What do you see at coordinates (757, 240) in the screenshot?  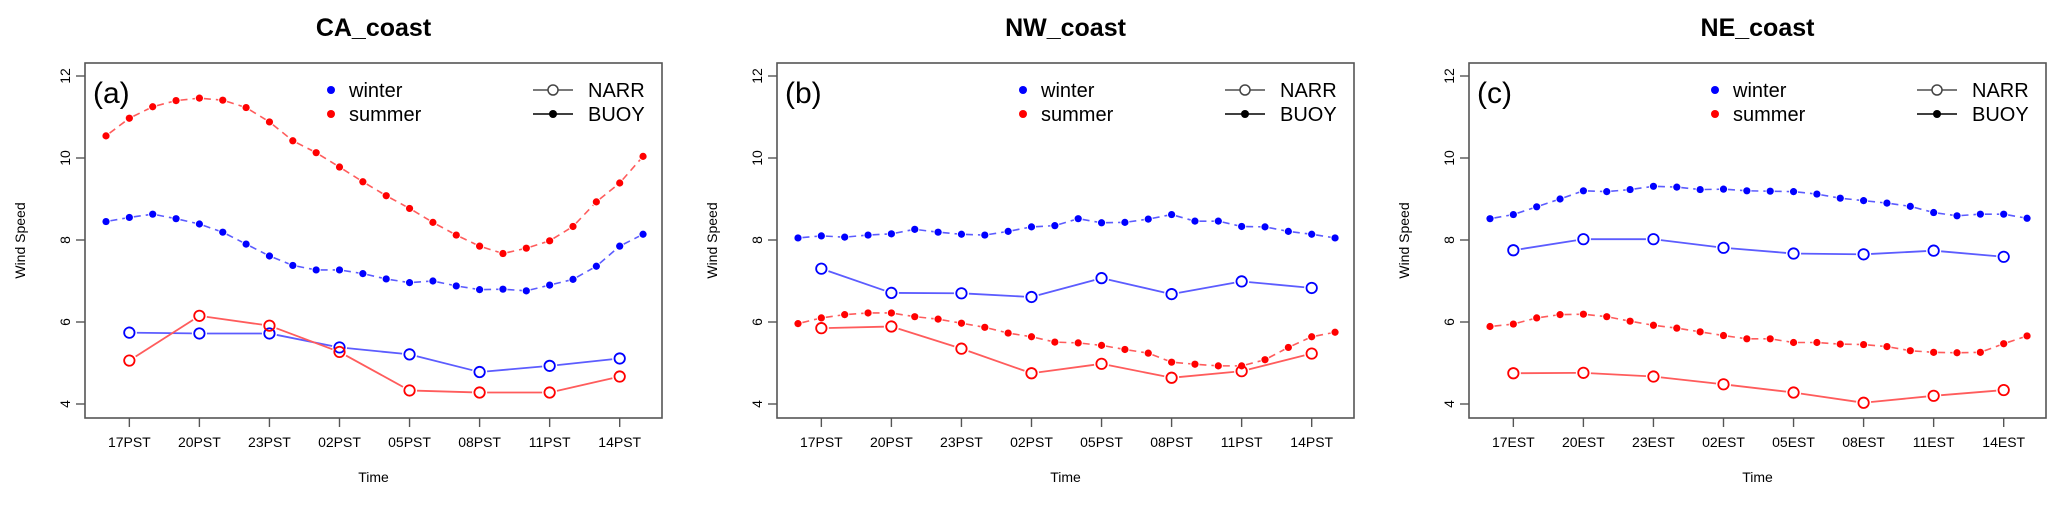 I see `y-tick-label: 8` at bounding box center [757, 240].